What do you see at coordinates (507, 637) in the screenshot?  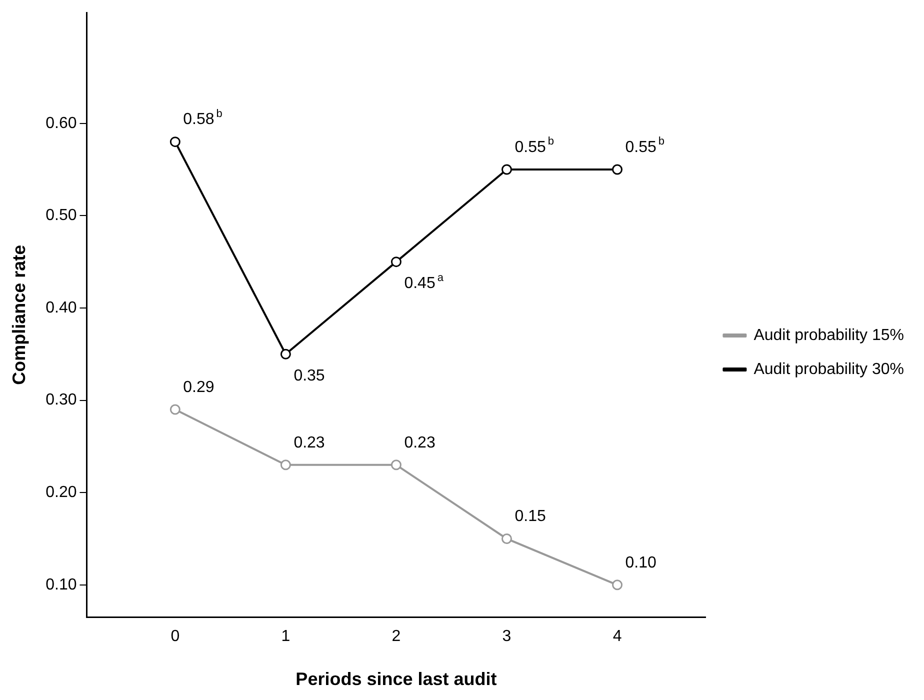 I see `x-tick-label: 3` at bounding box center [507, 637].